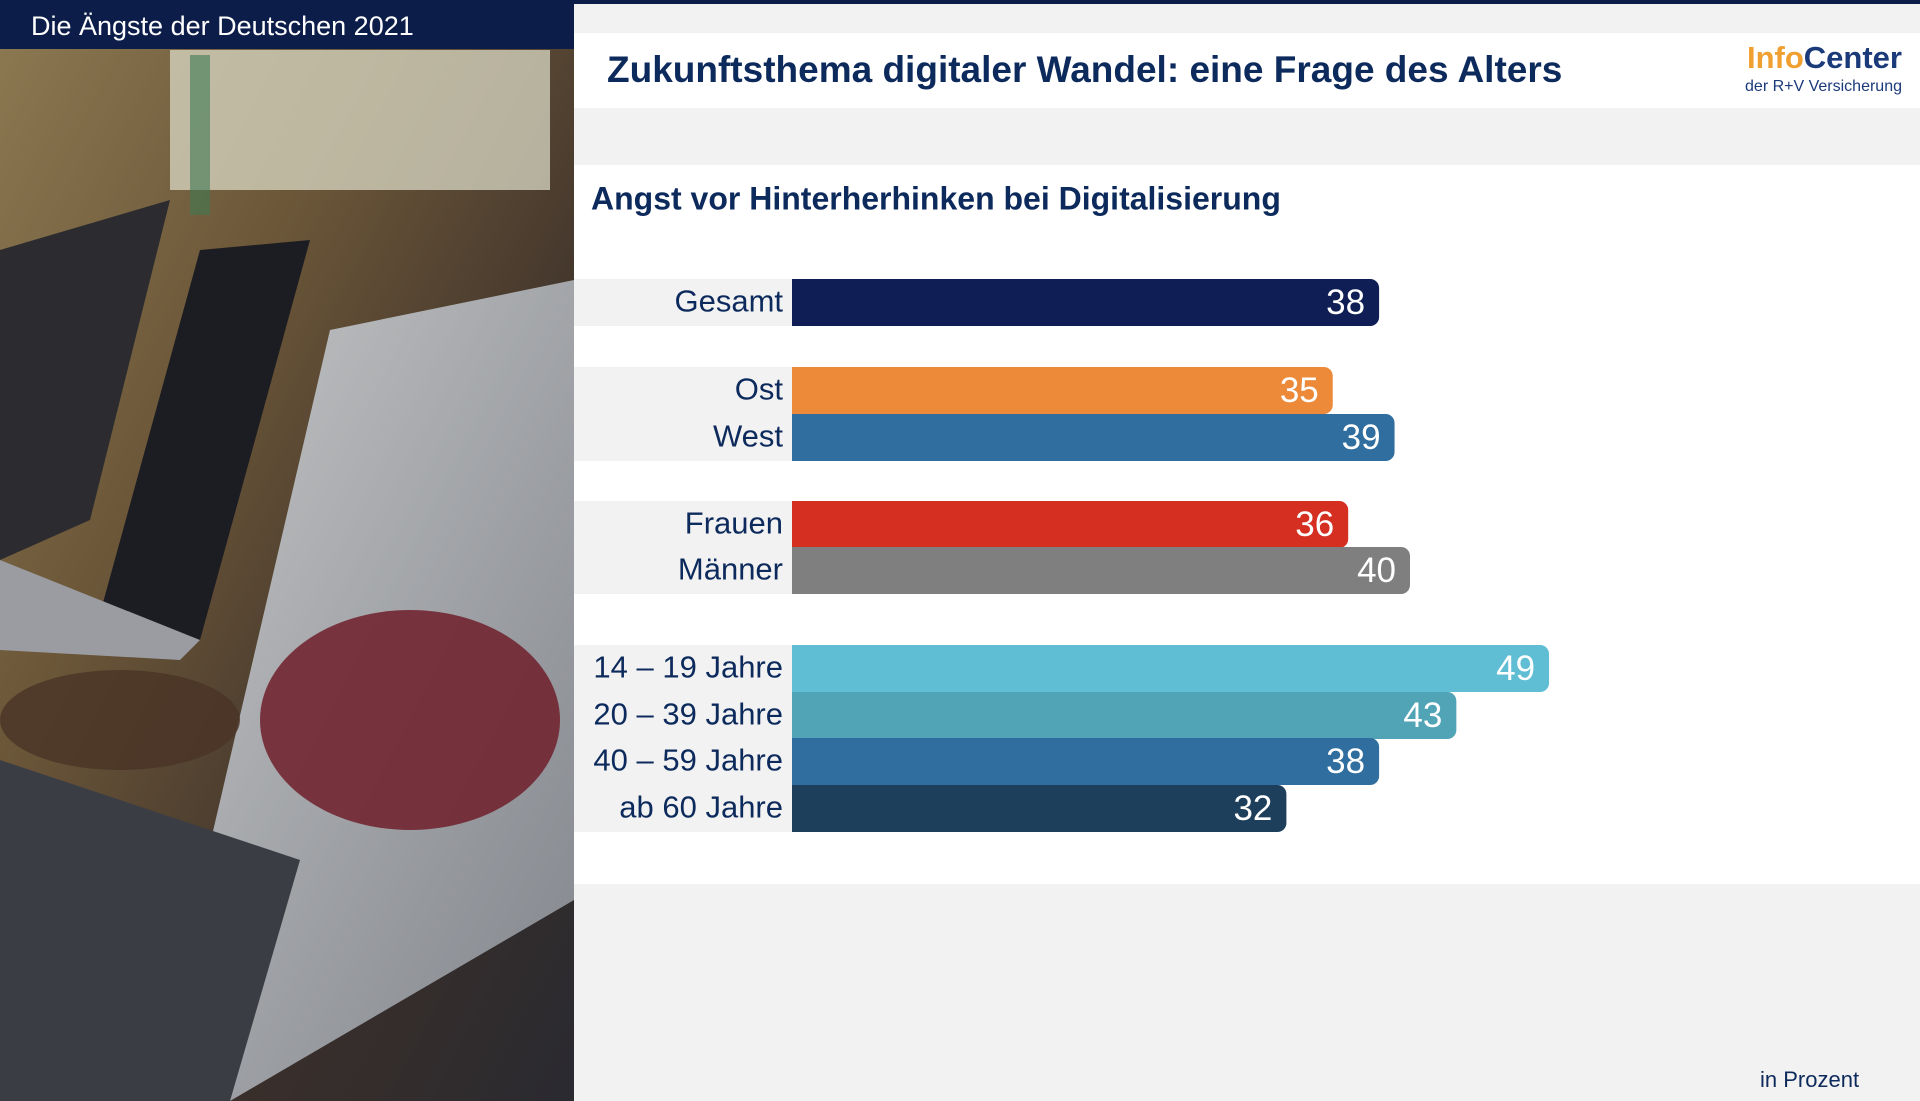 This screenshot has width=1920, height=1101. I want to click on category-label: 14 – 19 Jahre, so click(688, 667).